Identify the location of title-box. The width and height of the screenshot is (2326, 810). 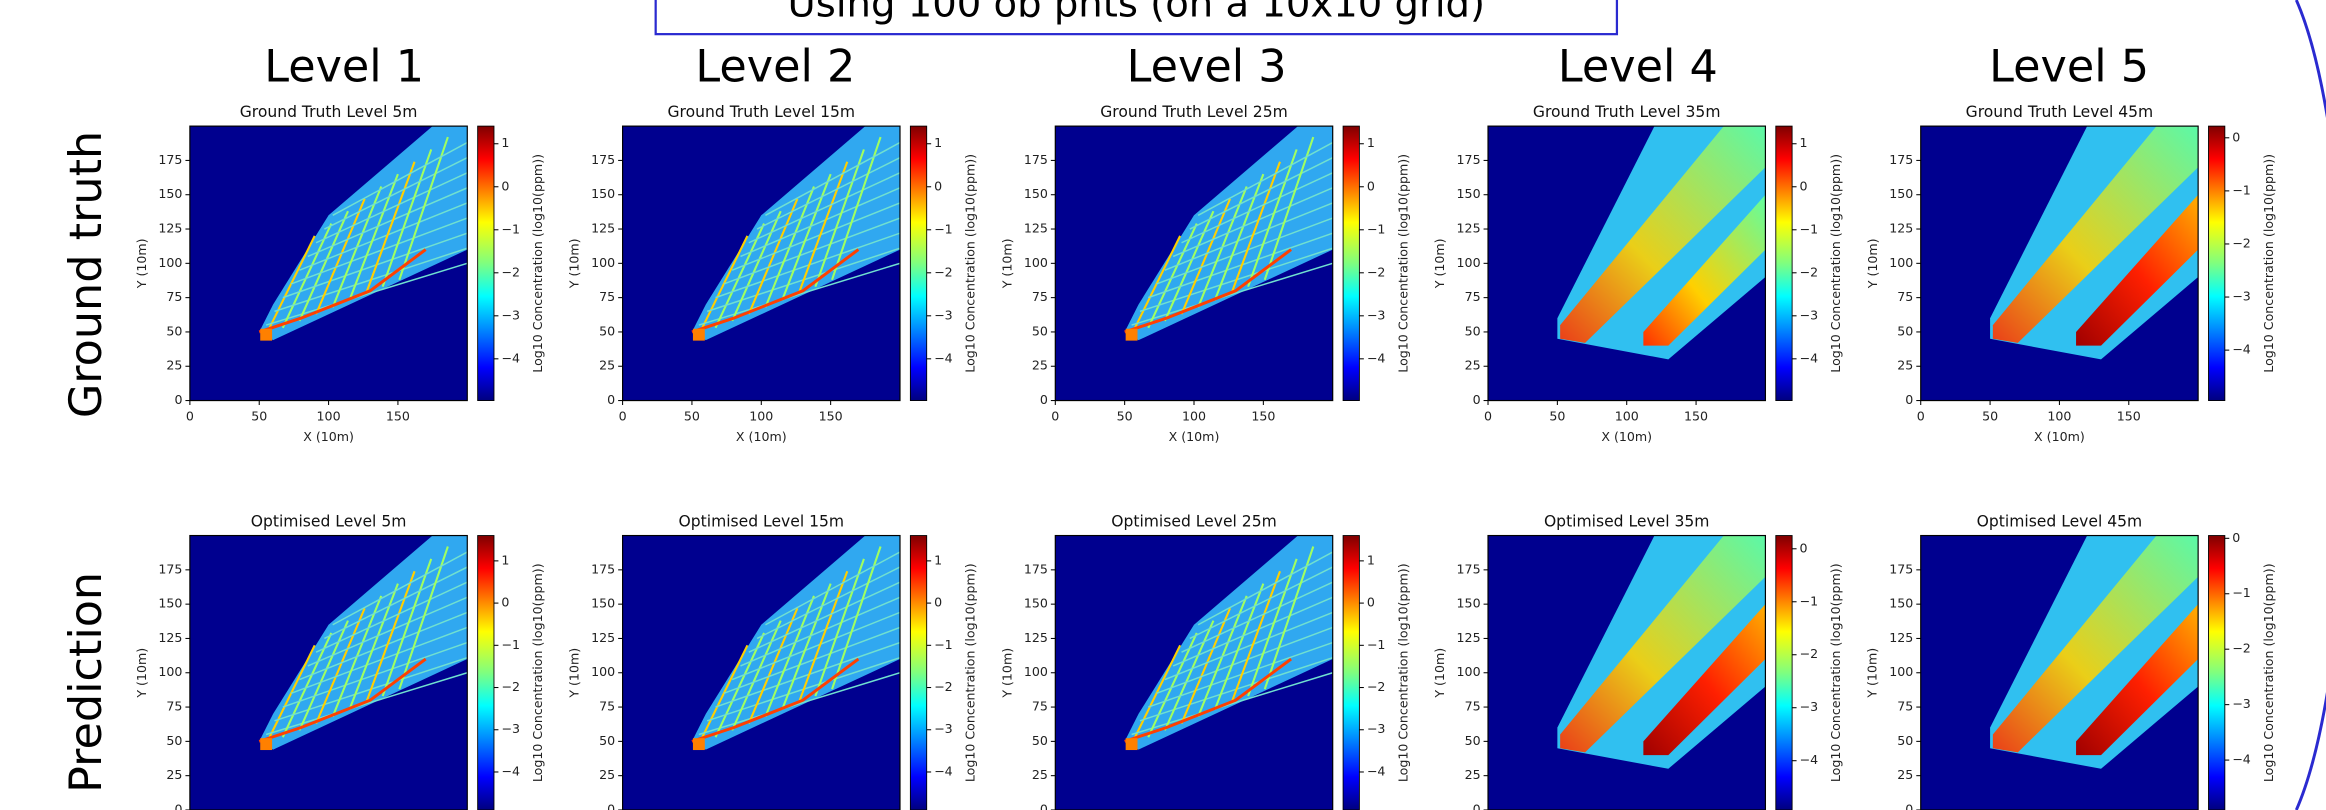
(1136, 18).